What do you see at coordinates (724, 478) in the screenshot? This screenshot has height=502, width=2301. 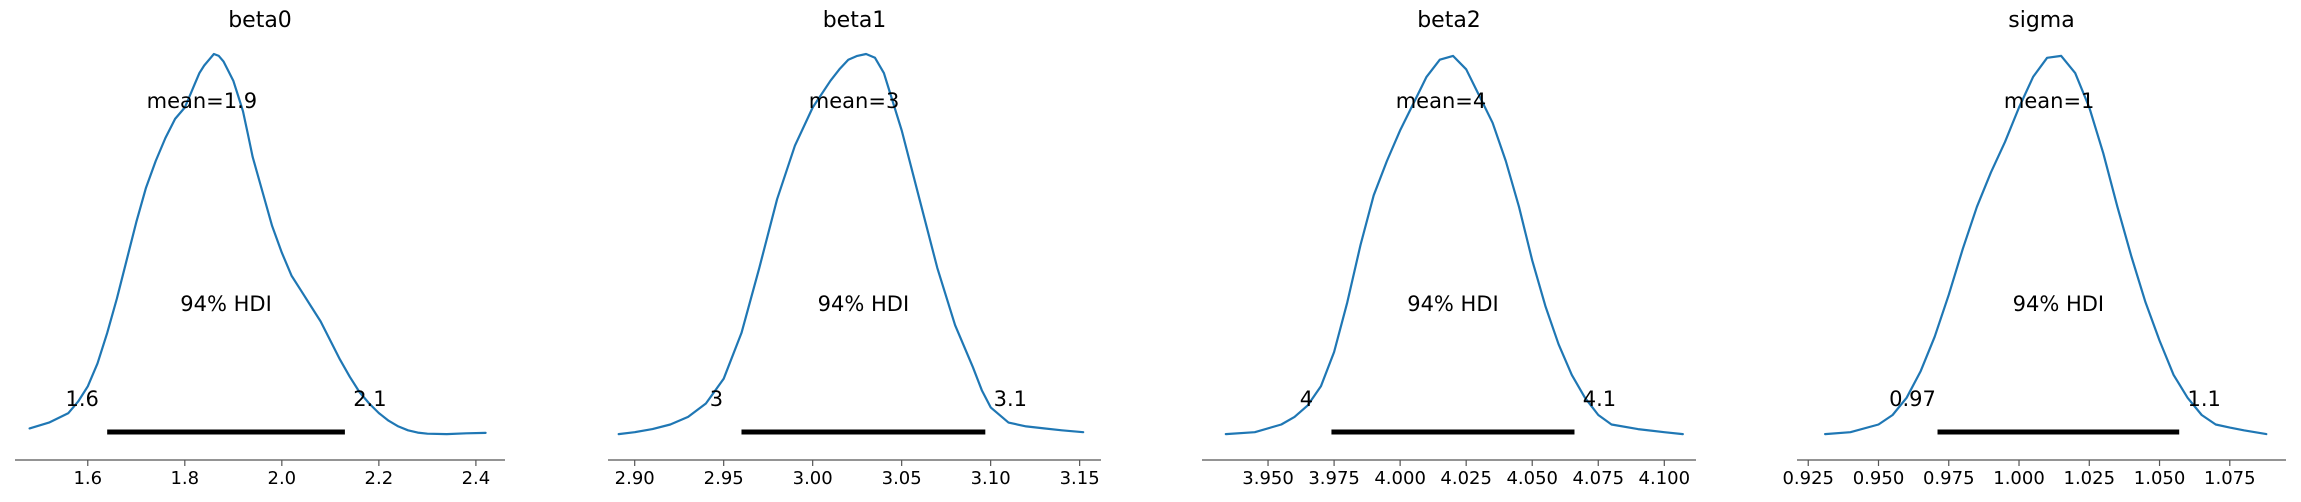 I see `x-tick-label: 2.95` at bounding box center [724, 478].